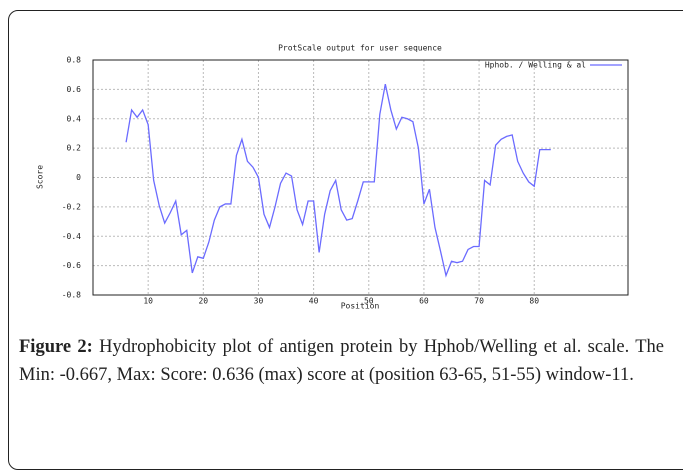  Describe the element at coordinates (369, 301) in the screenshot. I see `x-tick-label: 50` at that location.